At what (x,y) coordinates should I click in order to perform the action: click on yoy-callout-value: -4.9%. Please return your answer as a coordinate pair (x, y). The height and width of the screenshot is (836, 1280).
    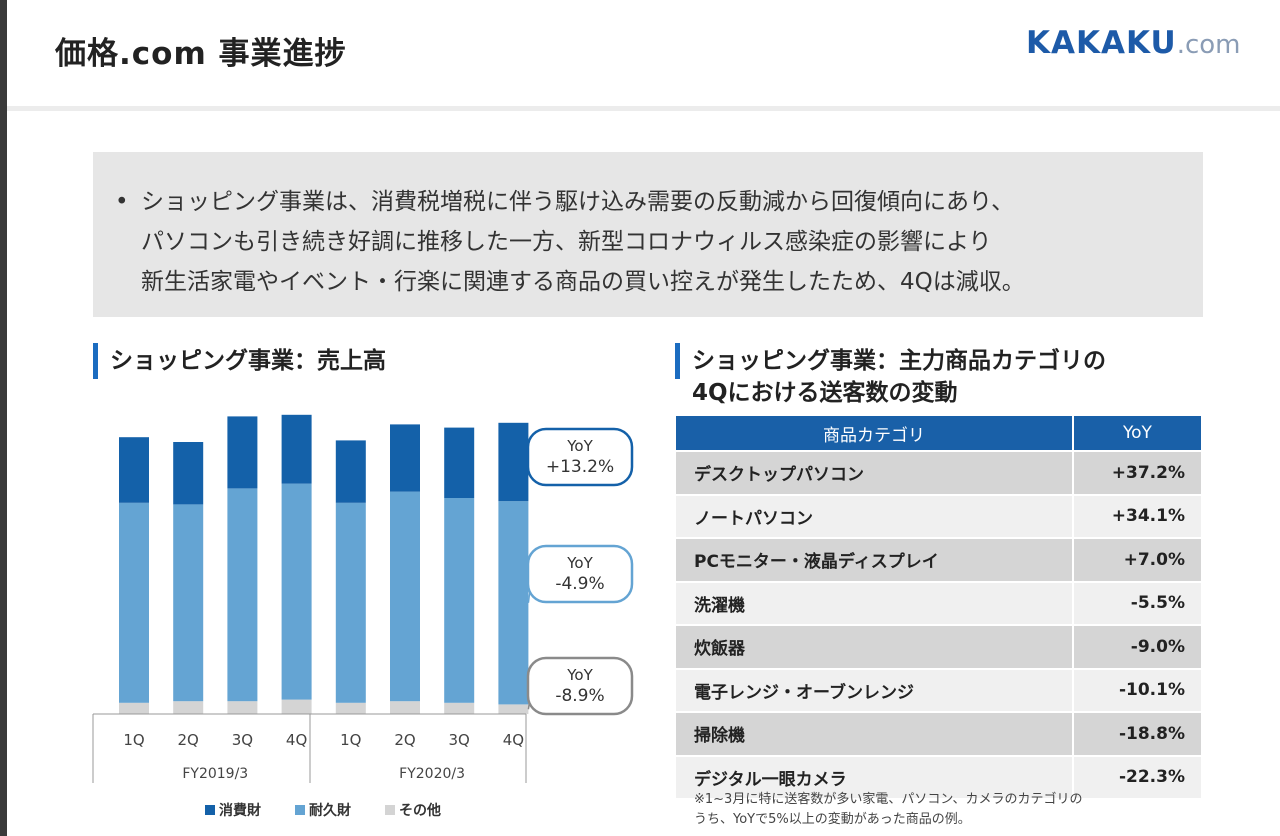
    Looking at the image, I should click on (579, 584).